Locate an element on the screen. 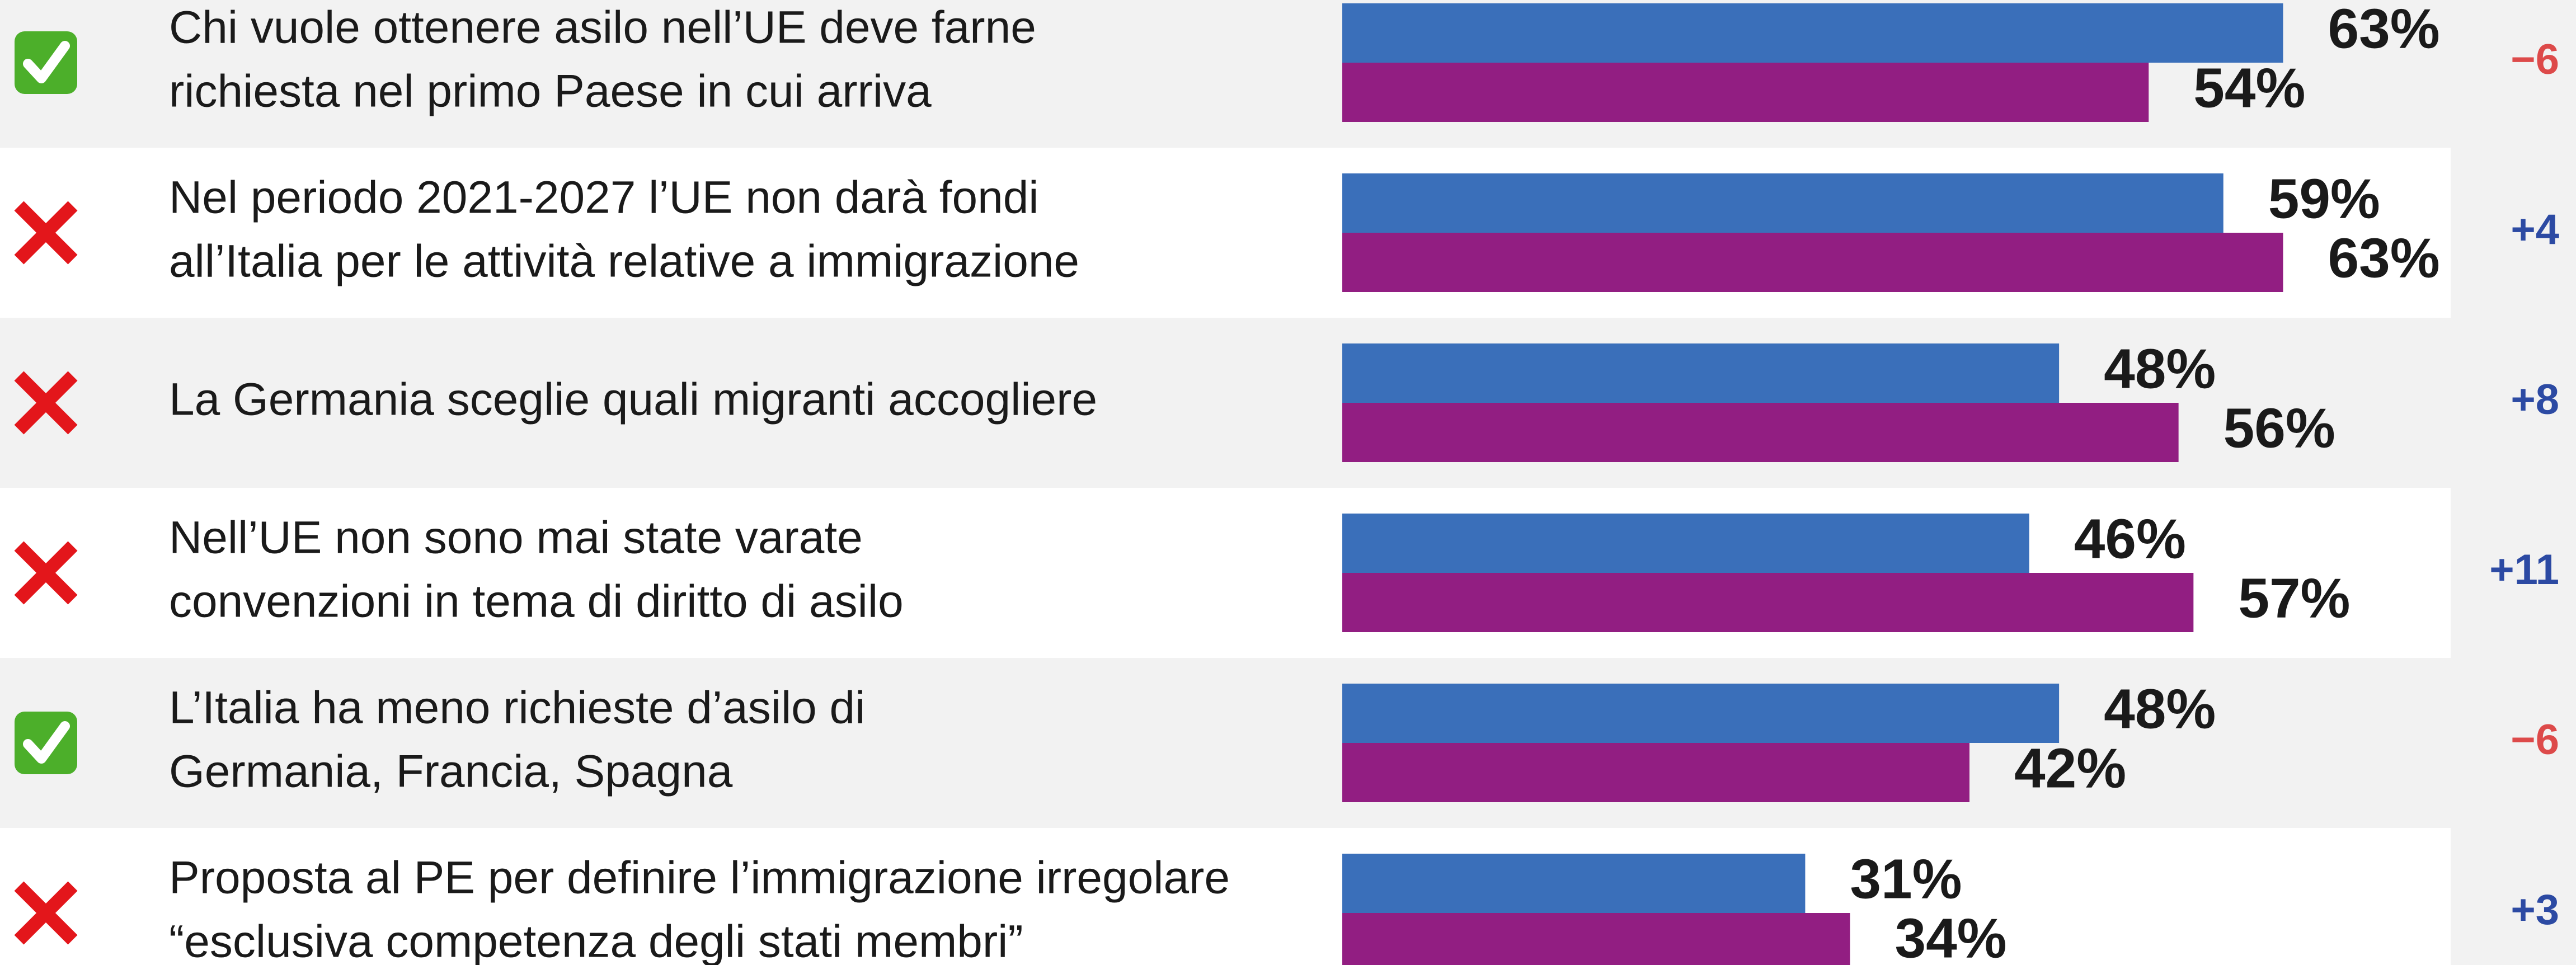 The image size is (2576, 965). difference: +4 is located at coordinates (2535, 229).